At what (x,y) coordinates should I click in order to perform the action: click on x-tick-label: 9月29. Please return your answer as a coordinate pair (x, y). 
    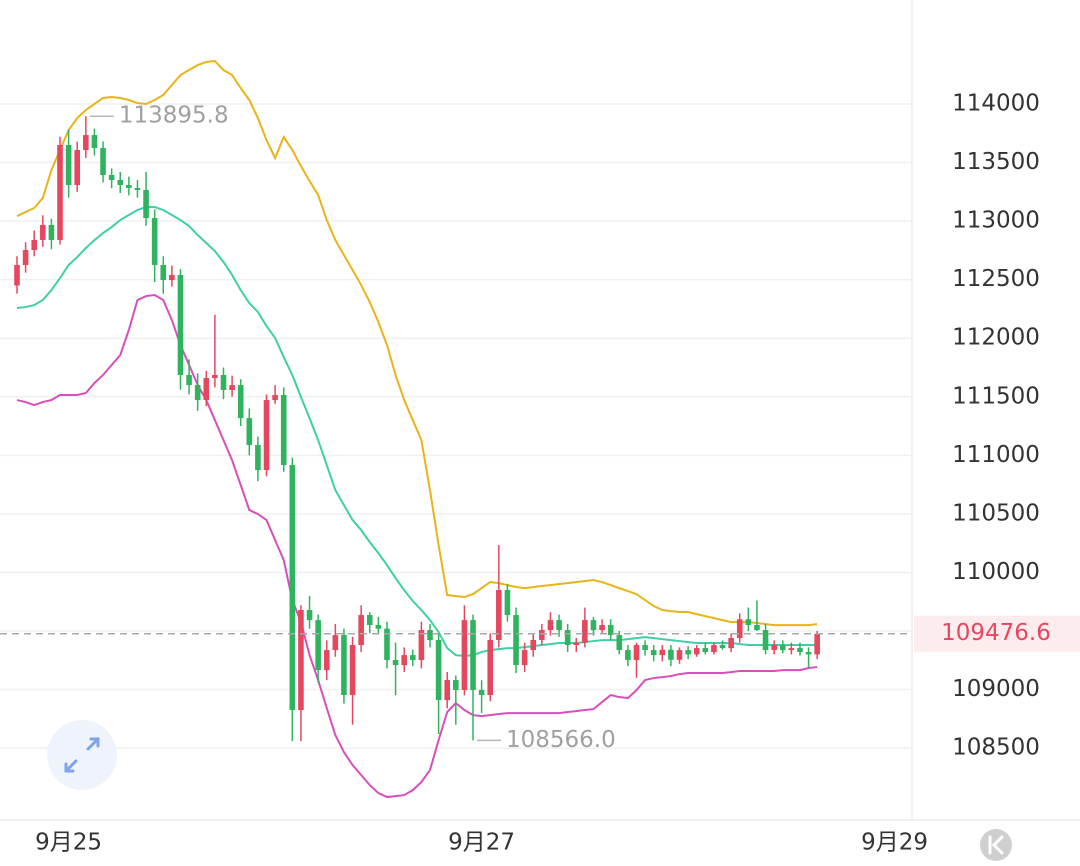
    Looking at the image, I should click on (894, 843).